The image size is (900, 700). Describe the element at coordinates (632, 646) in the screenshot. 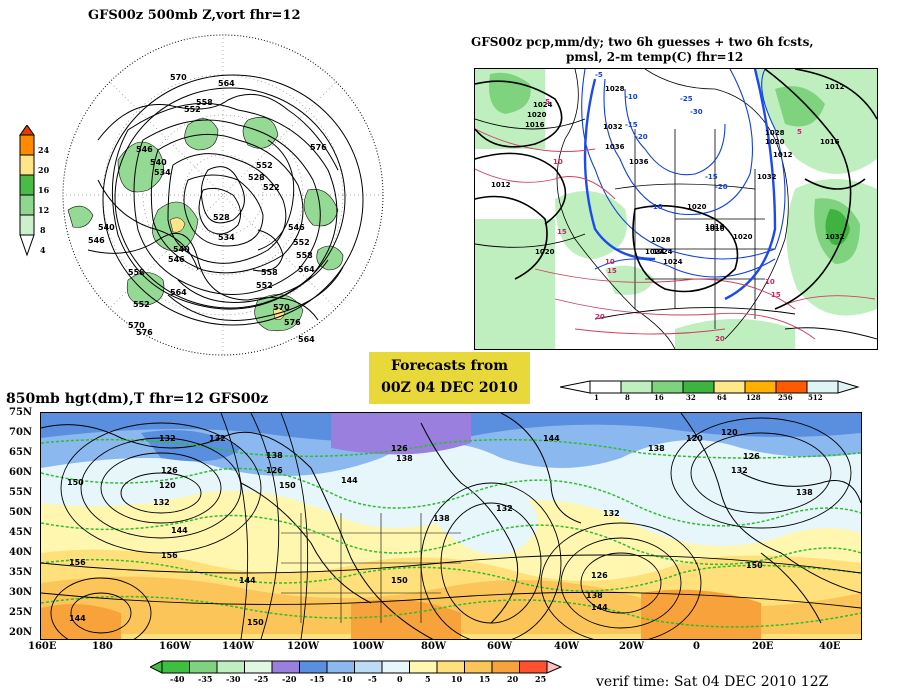

I see `lon-label: 20W` at that location.